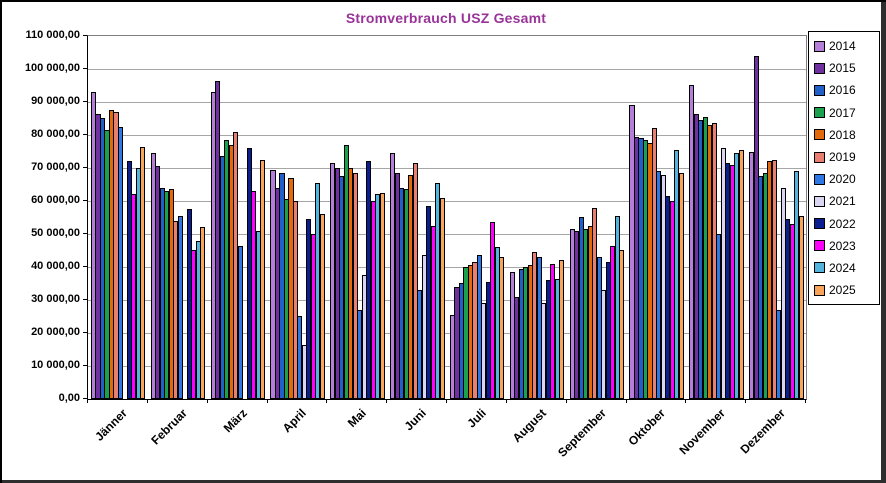  What do you see at coordinates (52, 68) in the screenshot?
I see `y-axis-label: 100 000,00` at bounding box center [52, 68].